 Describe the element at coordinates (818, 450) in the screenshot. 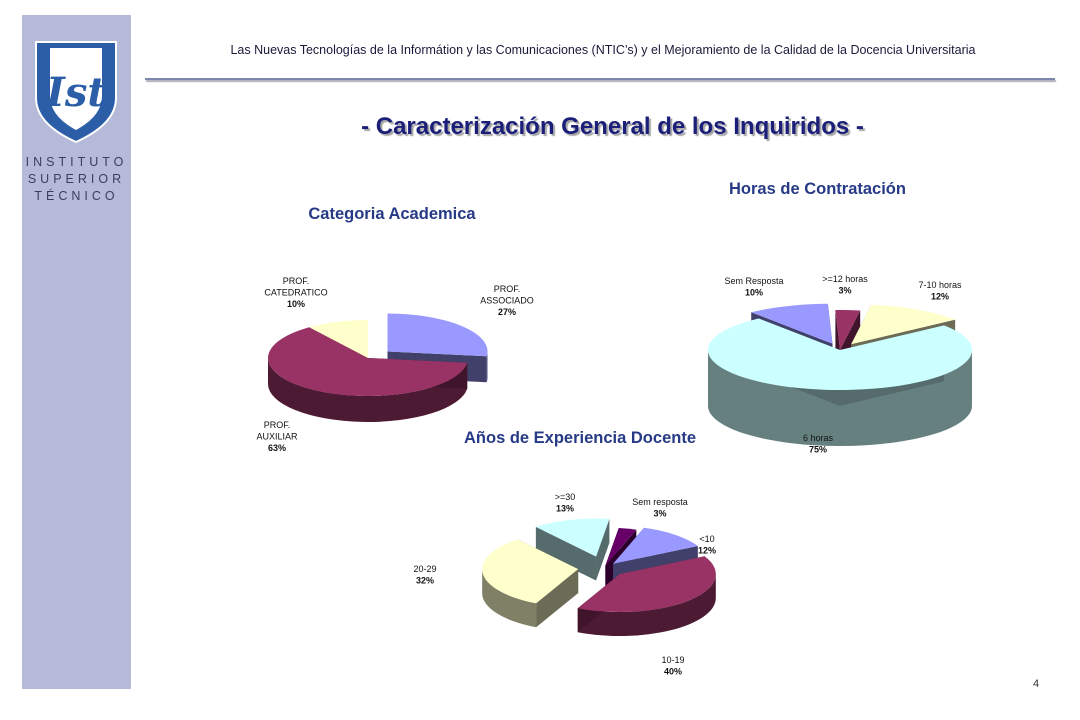

I see `slice-percent: 75%` at that location.